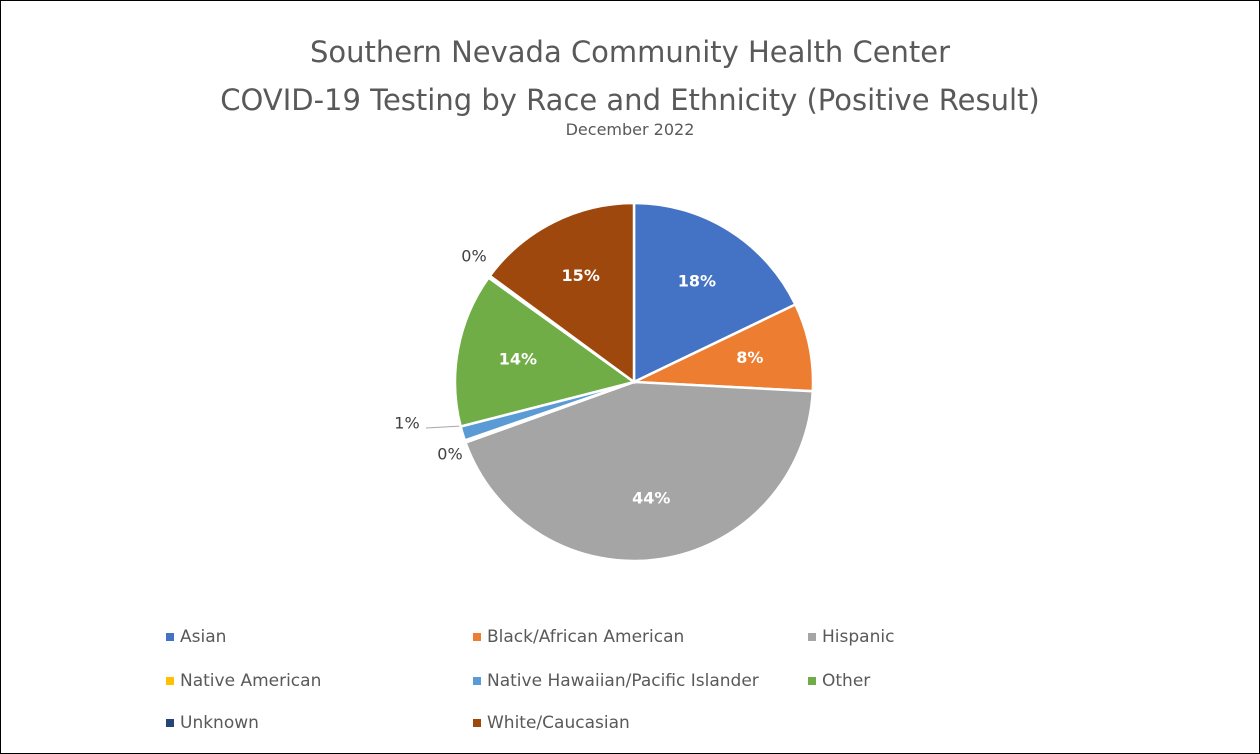  What do you see at coordinates (724, 347) in the screenshot?
I see `pie-slice-black-african-american` at bounding box center [724, 347].